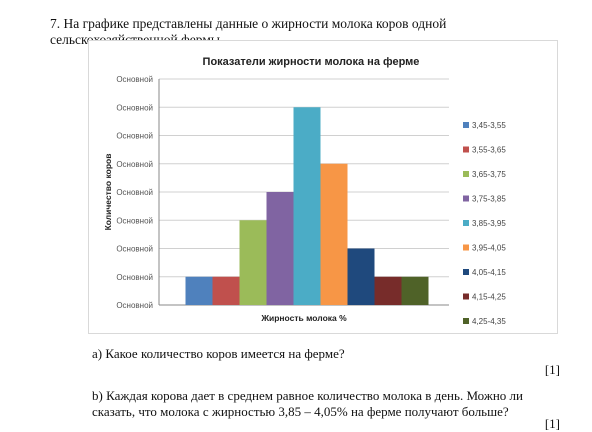  I want to click on bar-3,75-3,85, so click(280, 248).